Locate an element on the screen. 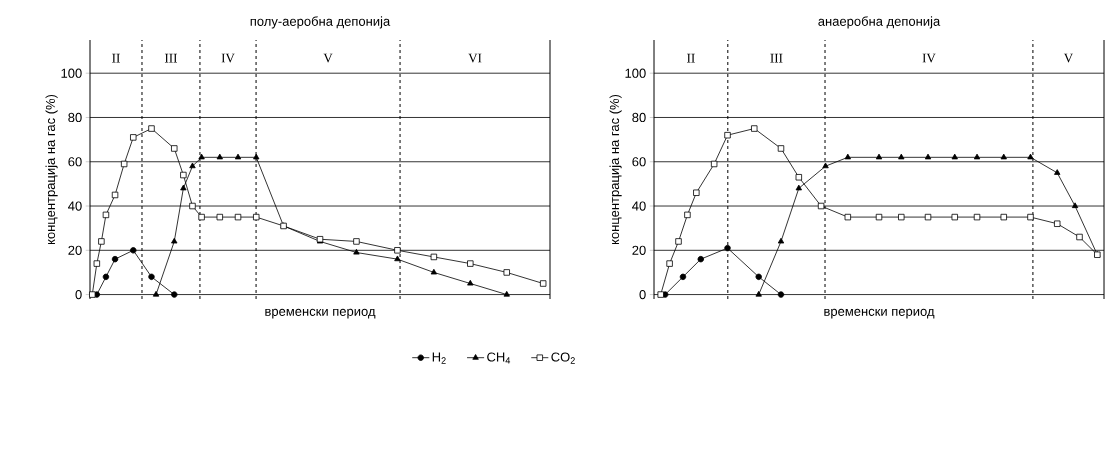  legend-label: CH$_{4}$ is located at coordinates (499, 358).